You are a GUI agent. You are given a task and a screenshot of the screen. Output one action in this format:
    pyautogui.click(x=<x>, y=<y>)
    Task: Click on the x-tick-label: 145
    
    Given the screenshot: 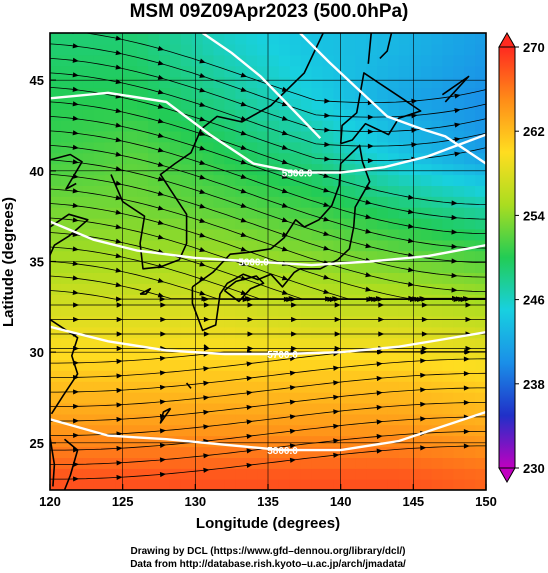 What is the action you would take?
    pyautogui.click(x=413, y=501)
    